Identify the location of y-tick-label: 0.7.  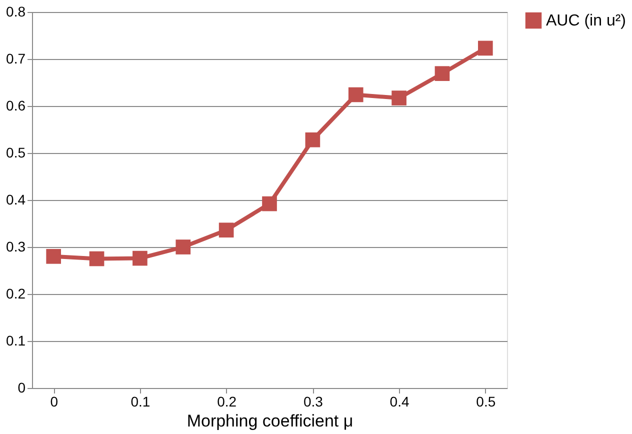
(16, 58).